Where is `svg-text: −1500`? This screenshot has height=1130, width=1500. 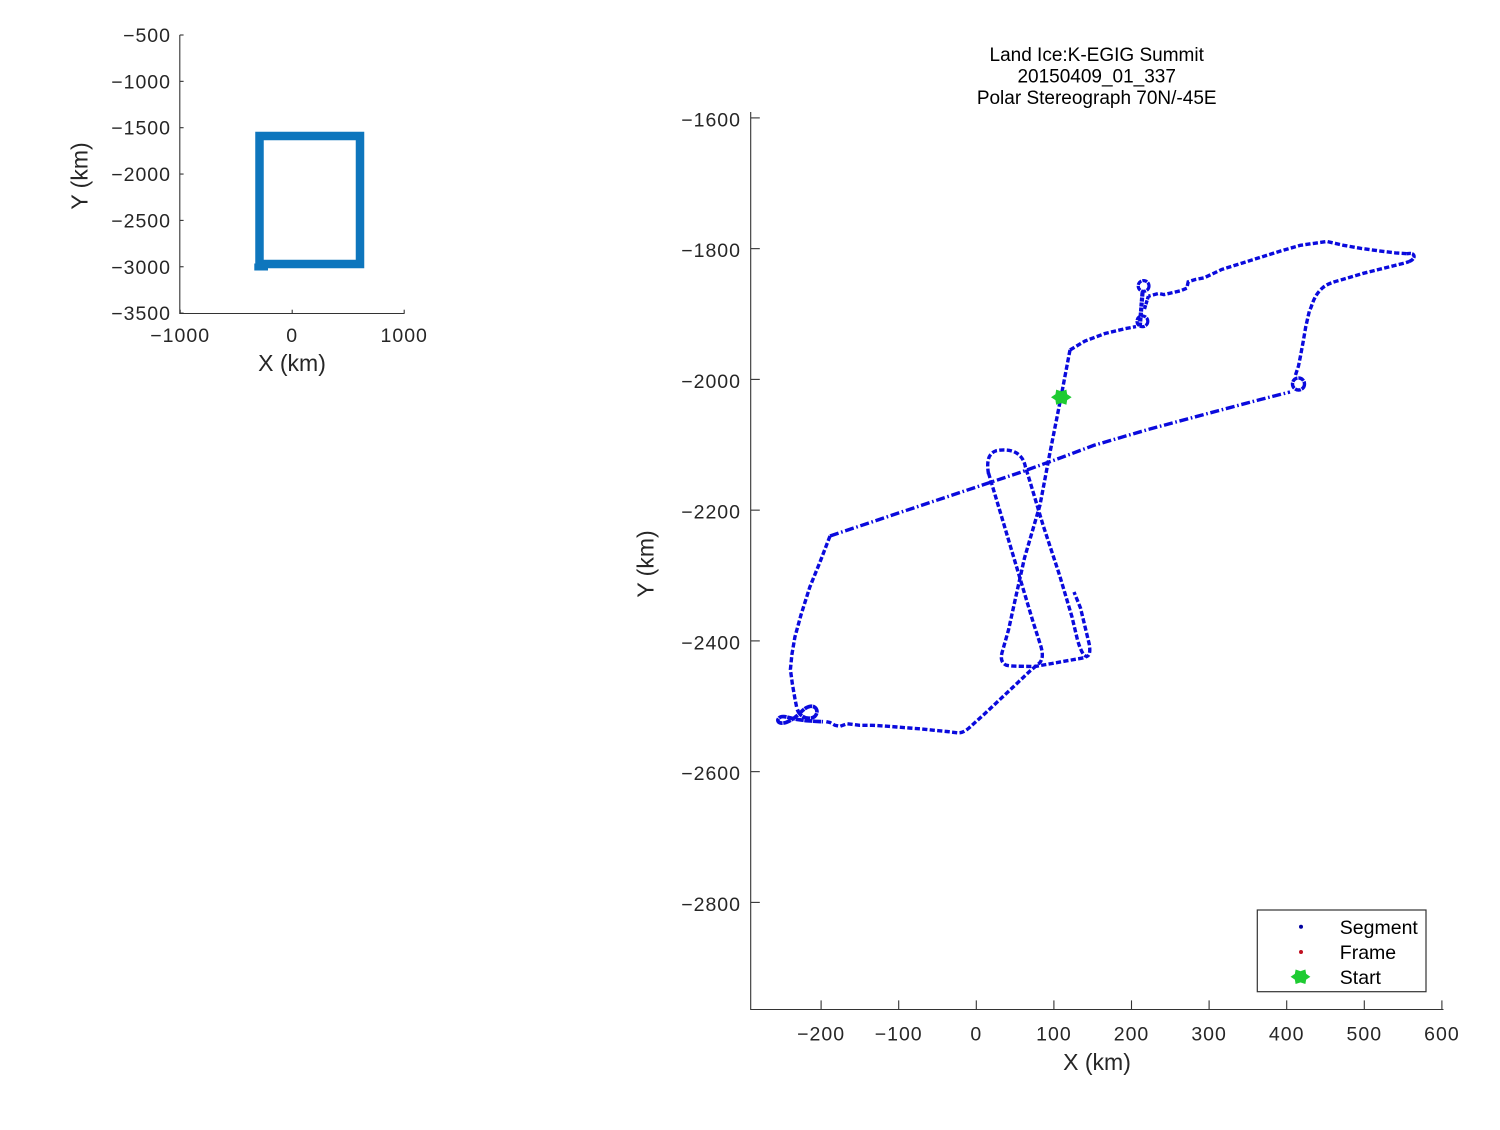 svg-text: −1500 is located at coordinates (141, 129).